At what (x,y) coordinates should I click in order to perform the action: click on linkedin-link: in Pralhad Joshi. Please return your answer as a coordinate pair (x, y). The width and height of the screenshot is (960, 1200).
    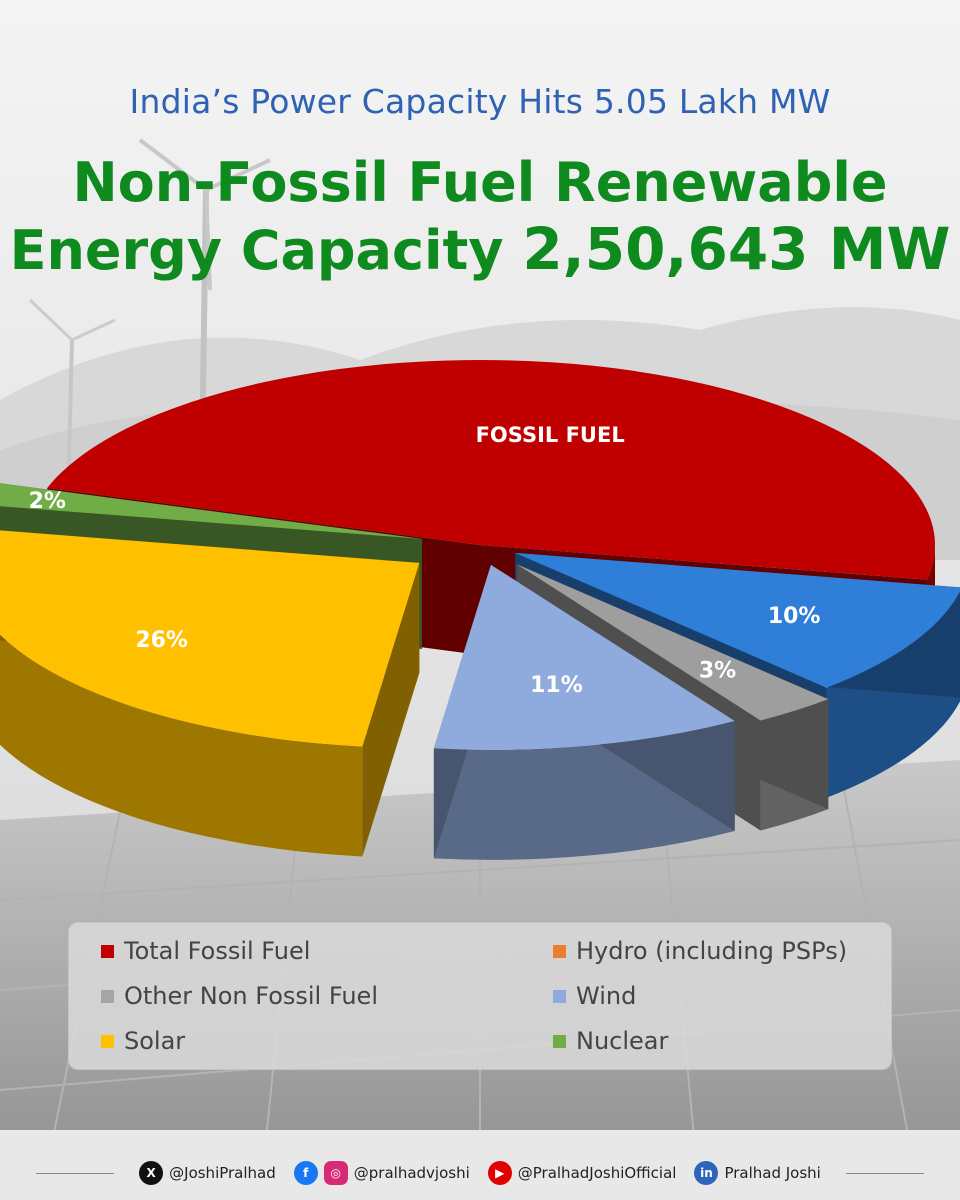
    Looking at the image, I should click on (757, 1173).